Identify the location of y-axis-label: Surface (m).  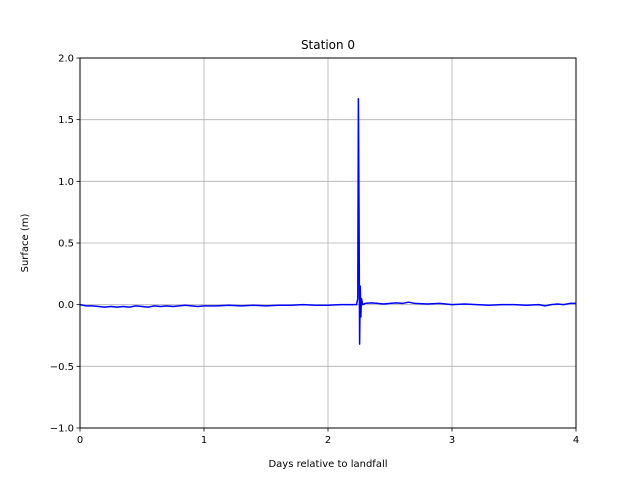
(25, 242).